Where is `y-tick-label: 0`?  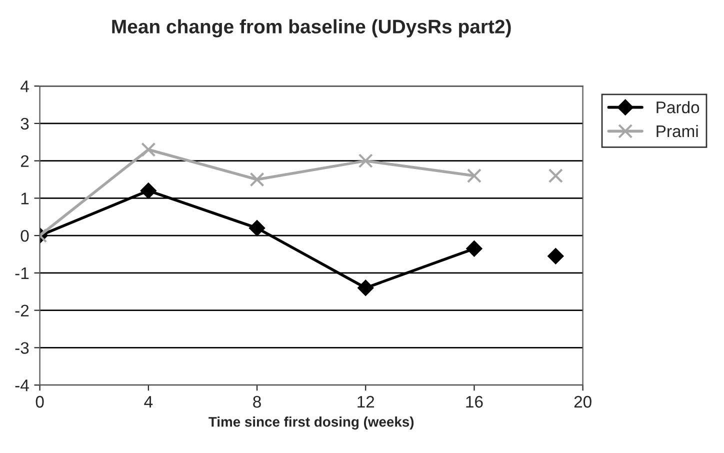 y-tick-label: 0 is located at coordinates (24, 236).